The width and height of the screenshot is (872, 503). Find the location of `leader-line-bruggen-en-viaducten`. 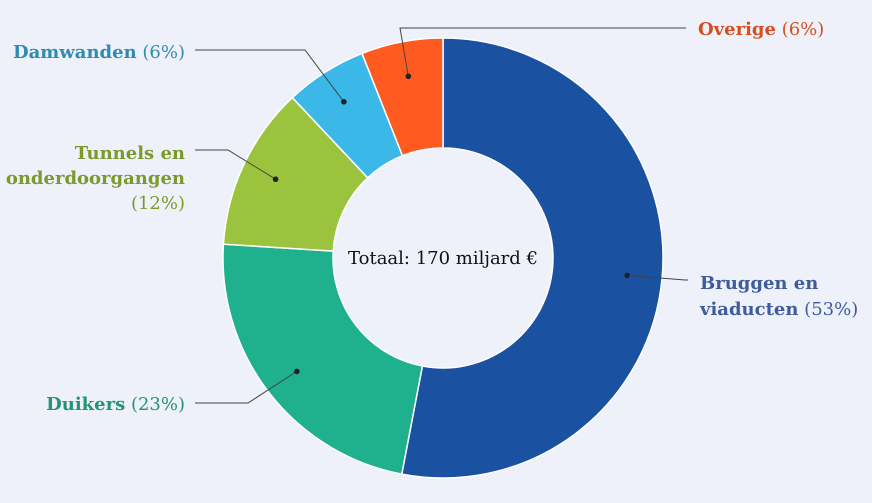

leader-line-bruggen-en-viaducten is located at coordinates (657, 277).